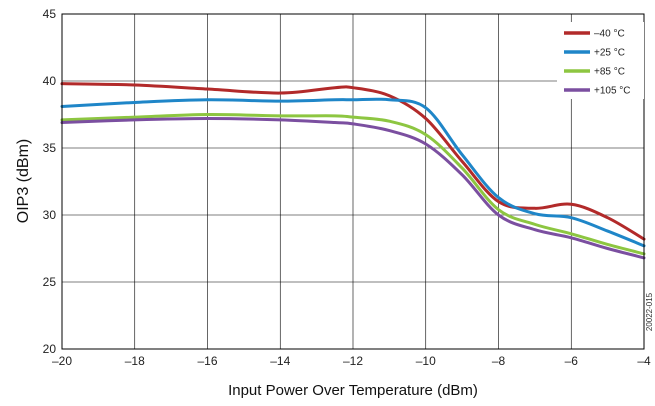 This screenshot has height=406, width=655. I want to click on legend-label: +25 °C, so click(609, 53).